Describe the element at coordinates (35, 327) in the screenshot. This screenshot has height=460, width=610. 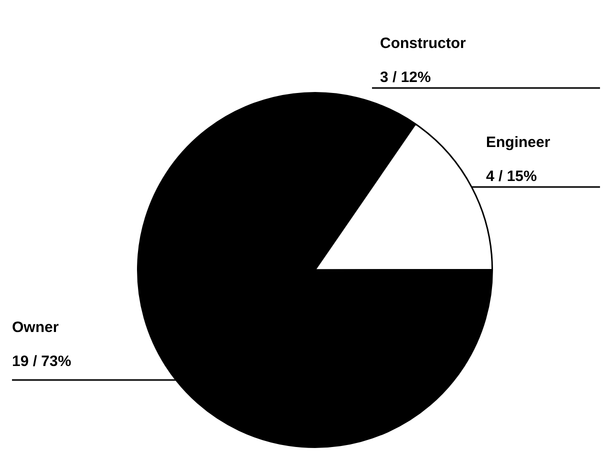
I see `slice-label: Owner` at that location.